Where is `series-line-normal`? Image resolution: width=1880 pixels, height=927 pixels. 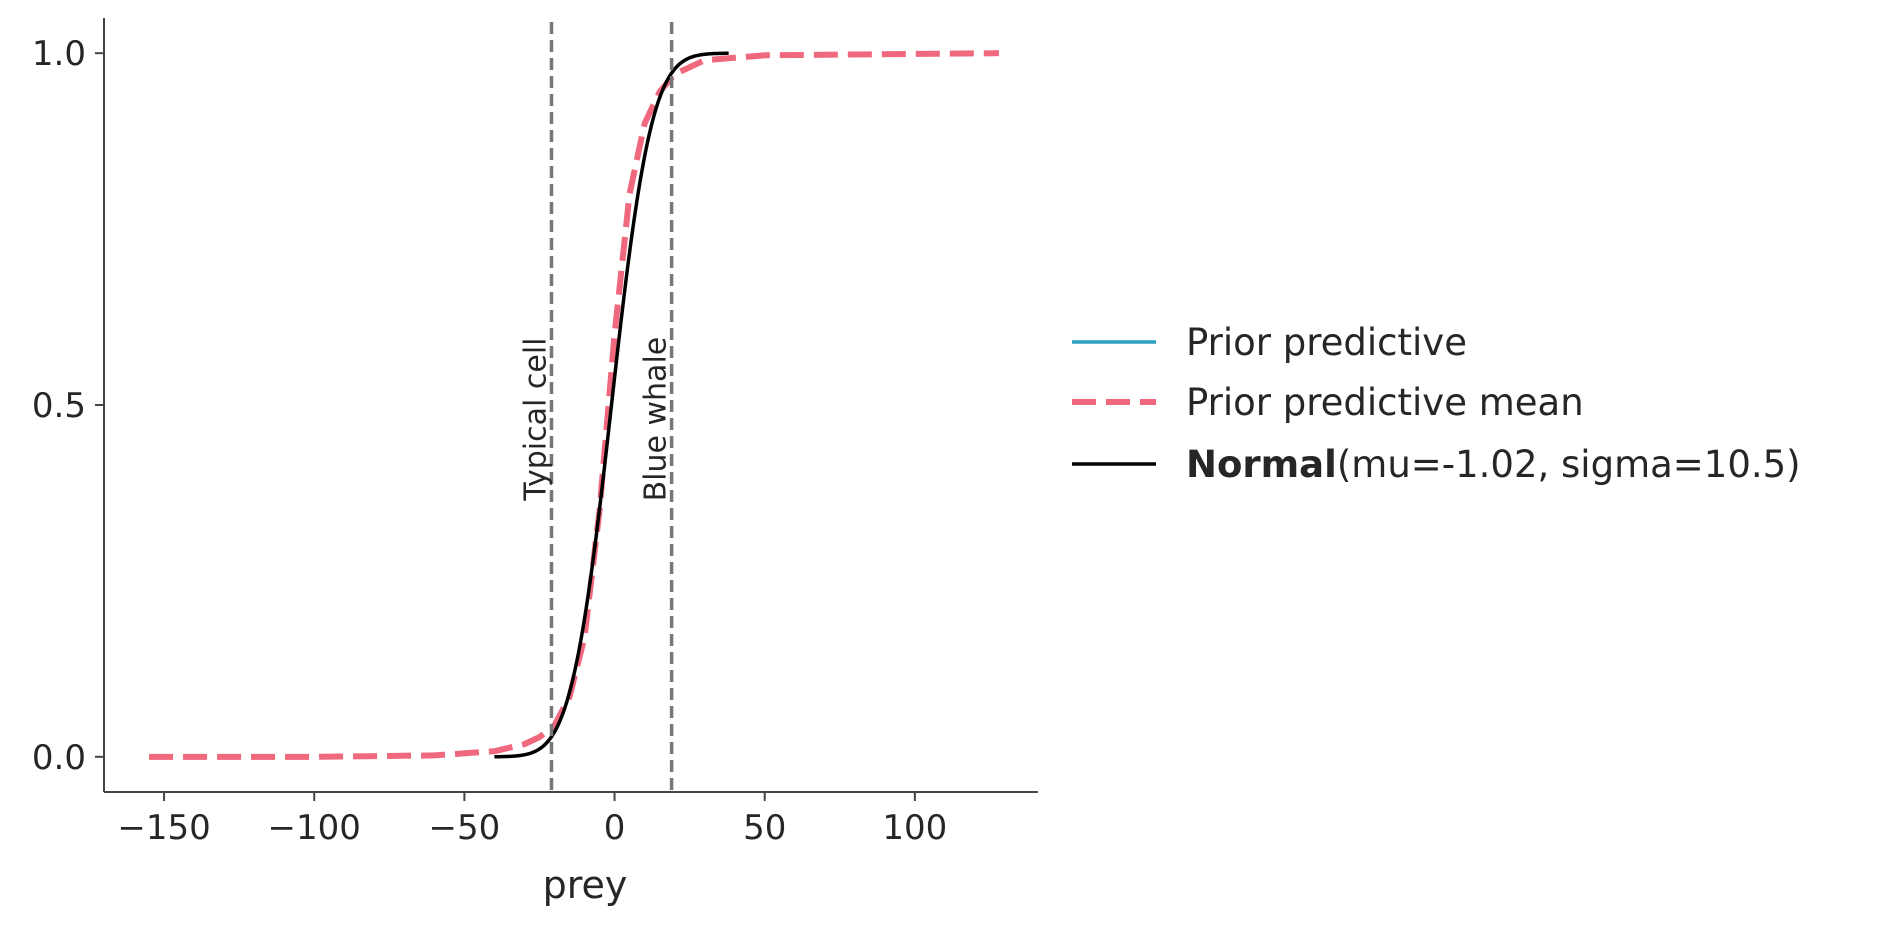
series-line-normal is located at coordinates (611, 405).